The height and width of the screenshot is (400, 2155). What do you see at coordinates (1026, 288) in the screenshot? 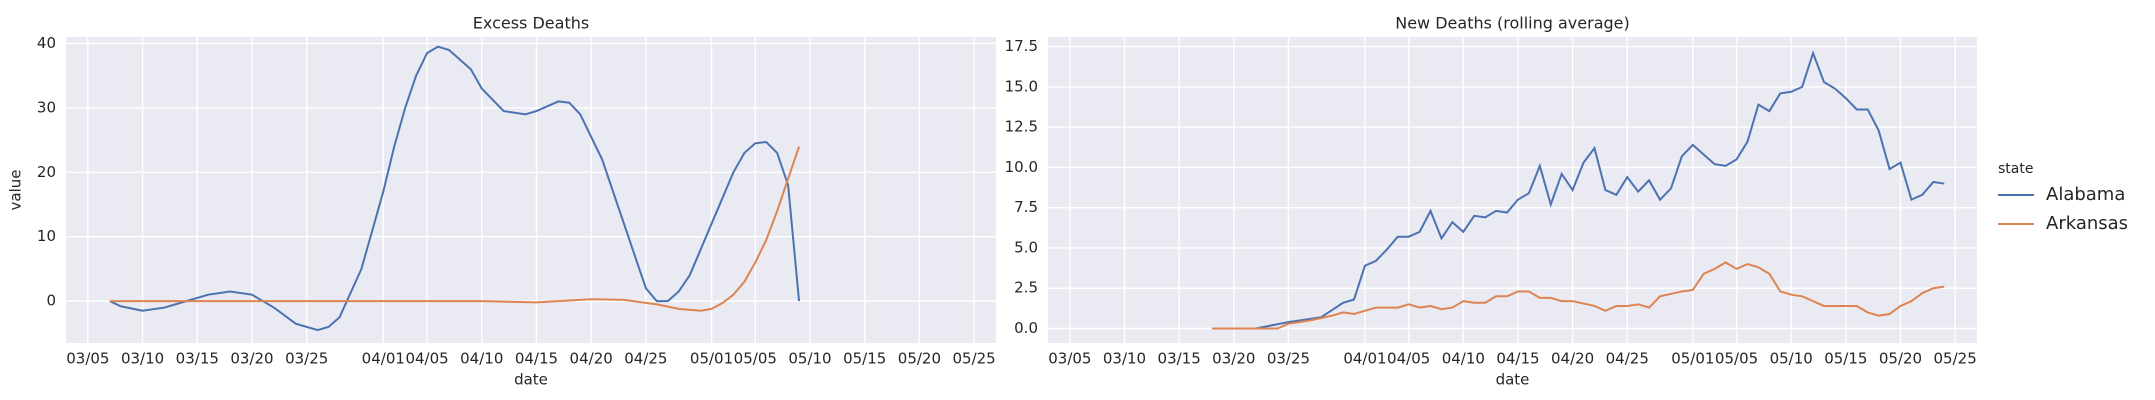
I see `y-tick-label: 2.5` at bounding box center [1026, 288].